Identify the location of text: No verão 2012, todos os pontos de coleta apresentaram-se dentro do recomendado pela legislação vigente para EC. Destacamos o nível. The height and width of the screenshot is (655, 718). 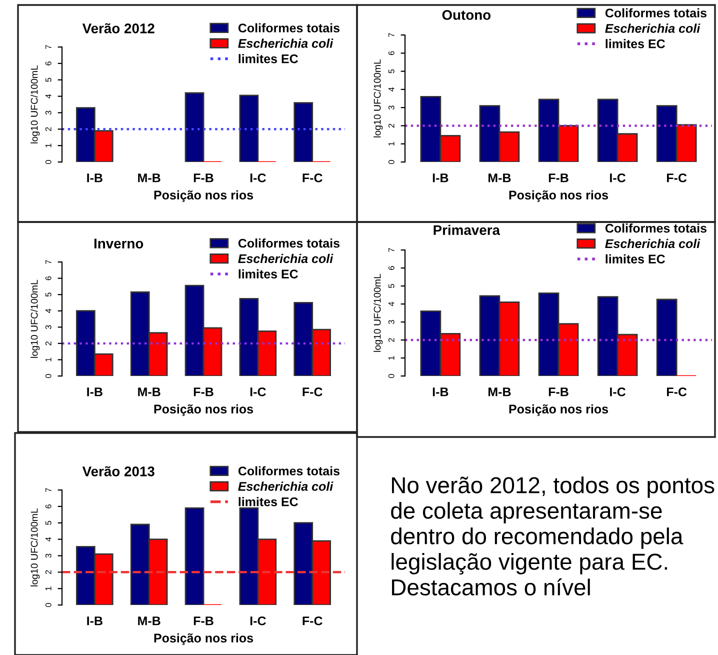
(552, 536).